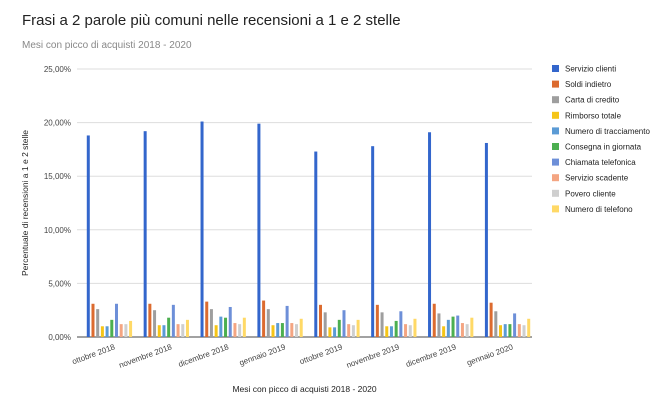  Describe the element at coordinates (57, 176) in the screenshot. I see `y-tick-label: 15,00%` at that location.